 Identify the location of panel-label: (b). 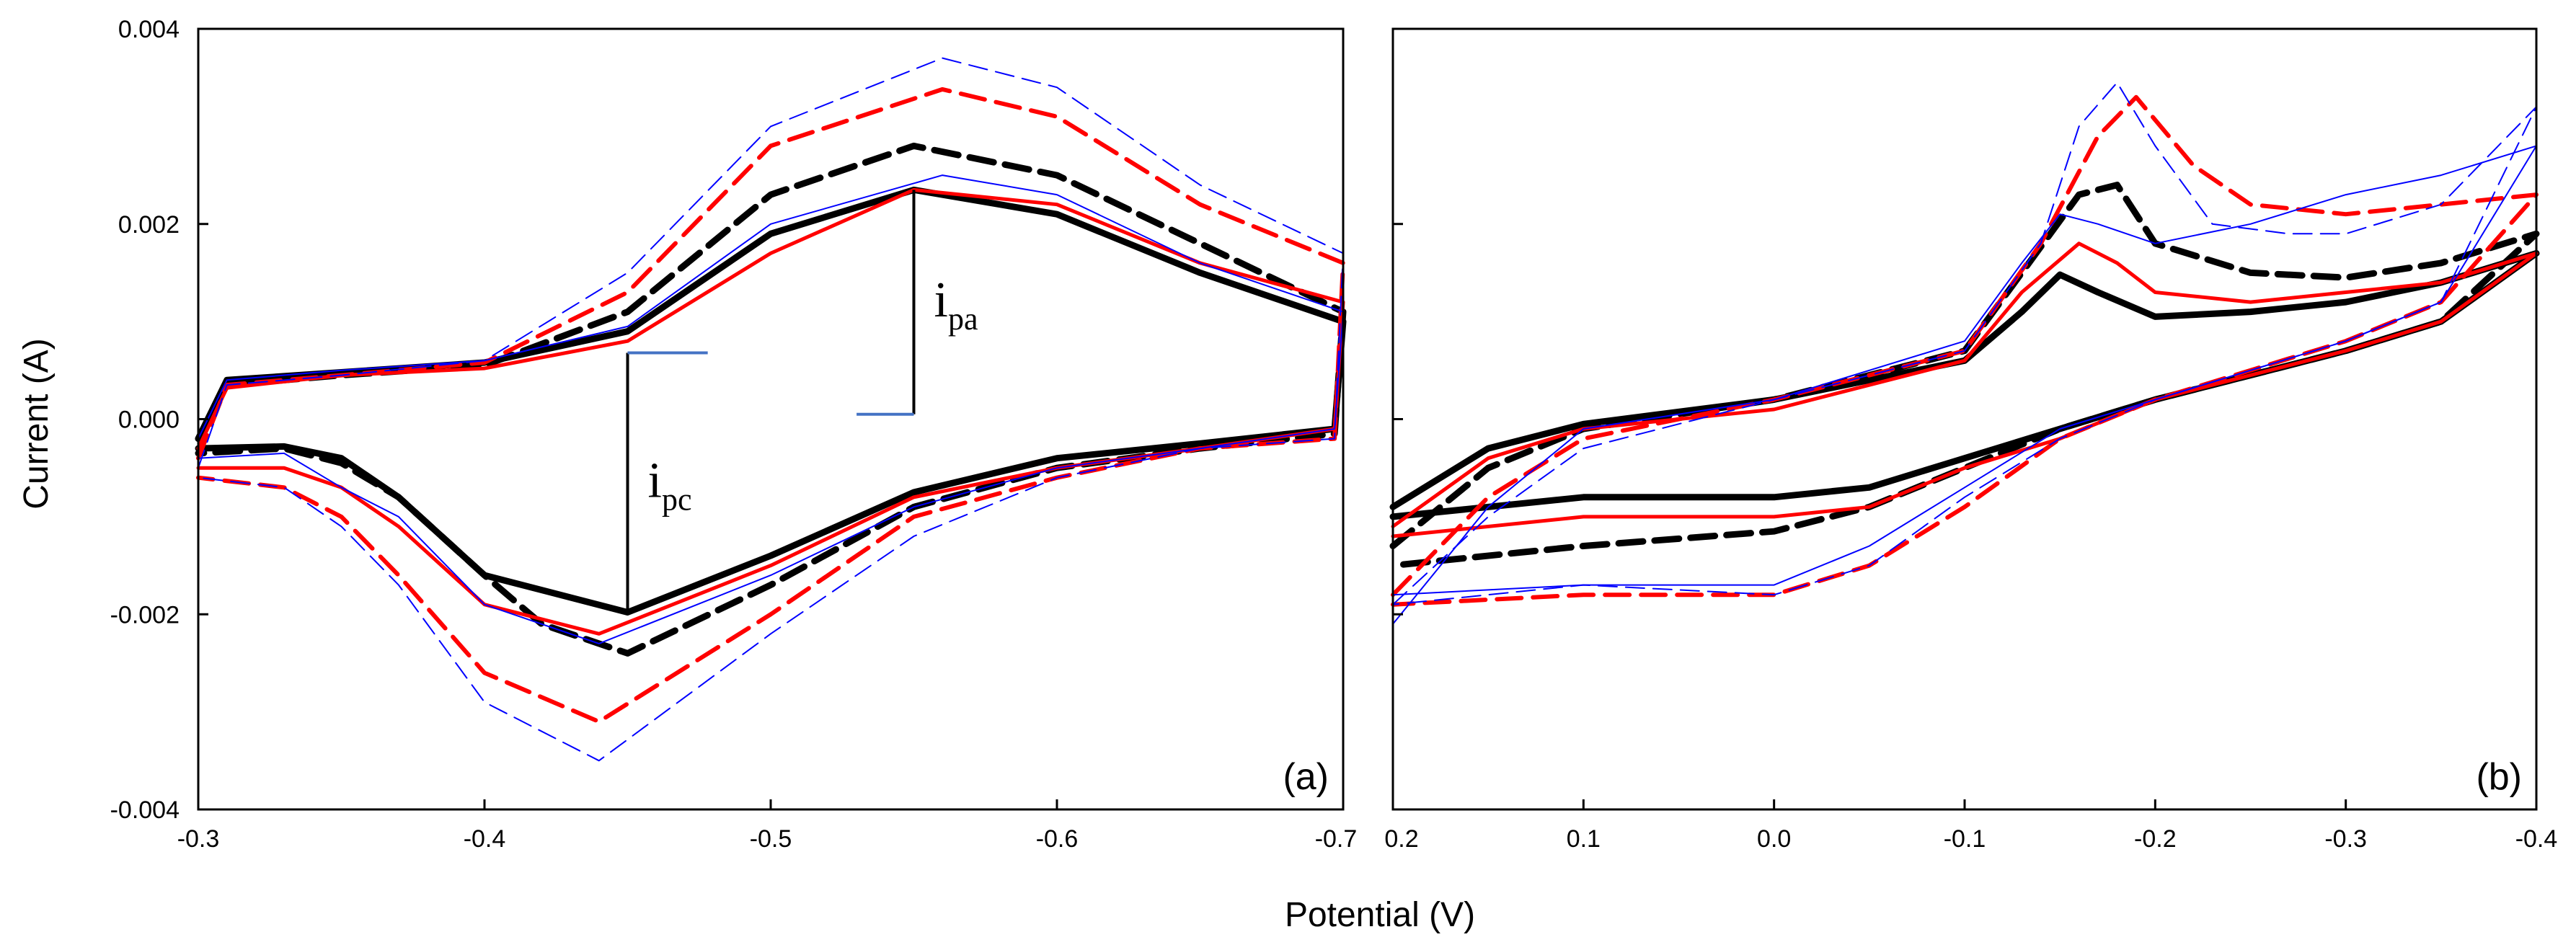
(2499, 777).